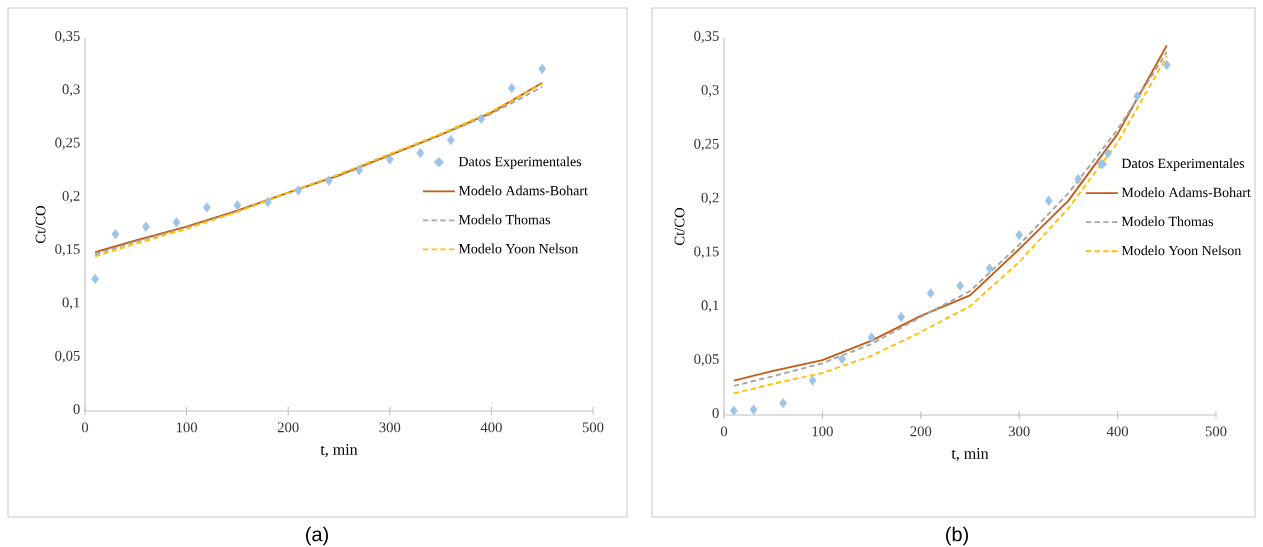 The height and width of the screenshot is (547, 1263). I want to click on text: (b), so click(957, 536).